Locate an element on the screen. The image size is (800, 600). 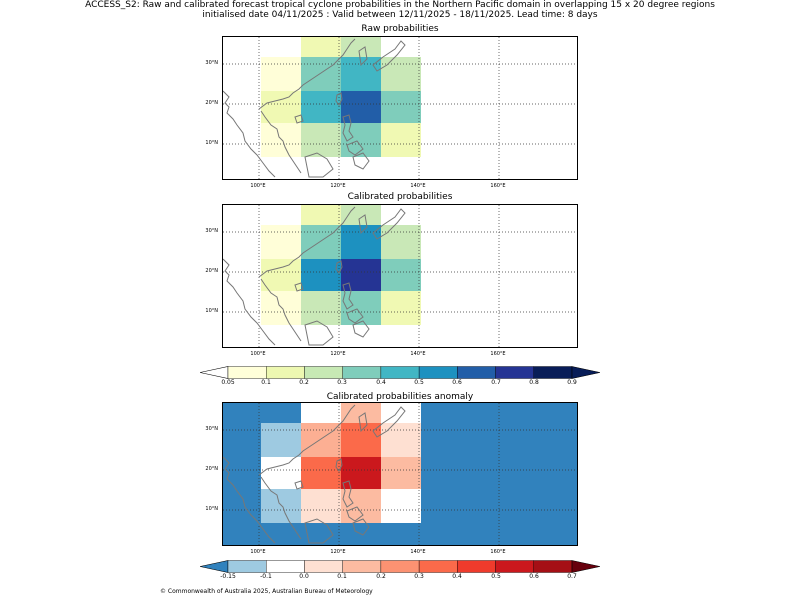
colorbar-tick: 0.0 is located at coordinates (304, 576).